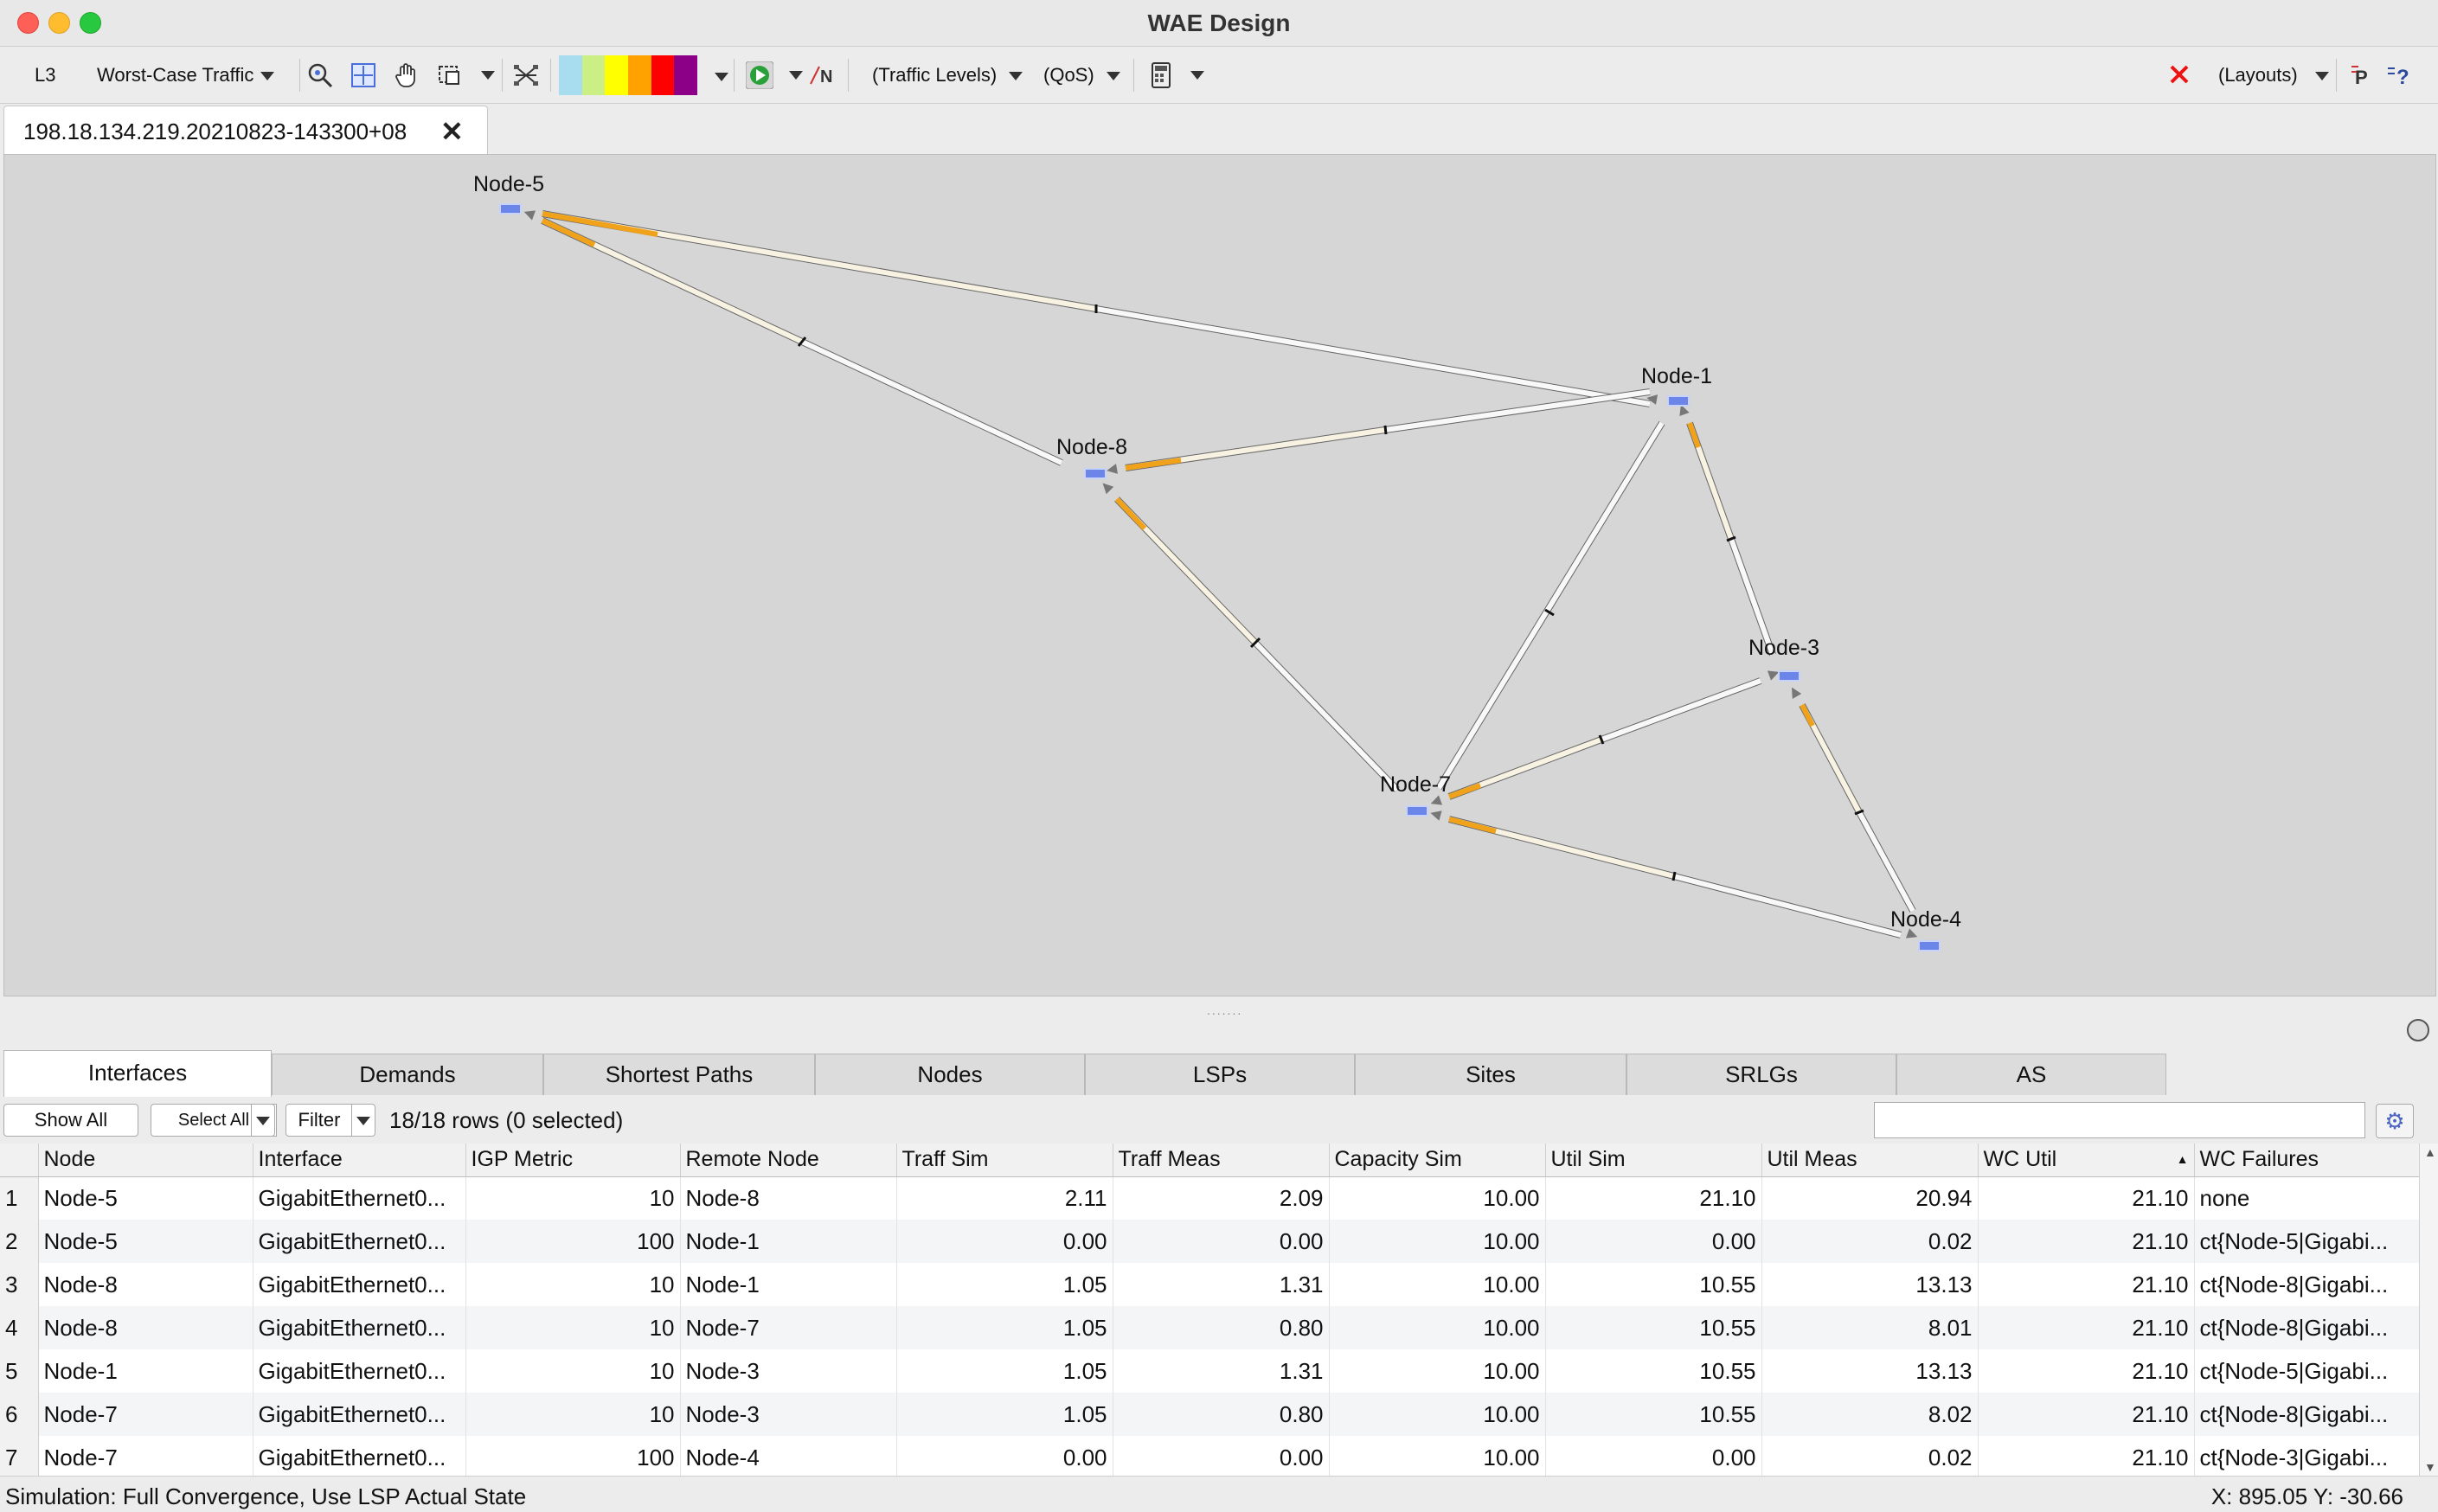  What do you see at coordinates (802, 341) in the screenshot?
I see `link-node5-node8` at bounding box center [802, 341].